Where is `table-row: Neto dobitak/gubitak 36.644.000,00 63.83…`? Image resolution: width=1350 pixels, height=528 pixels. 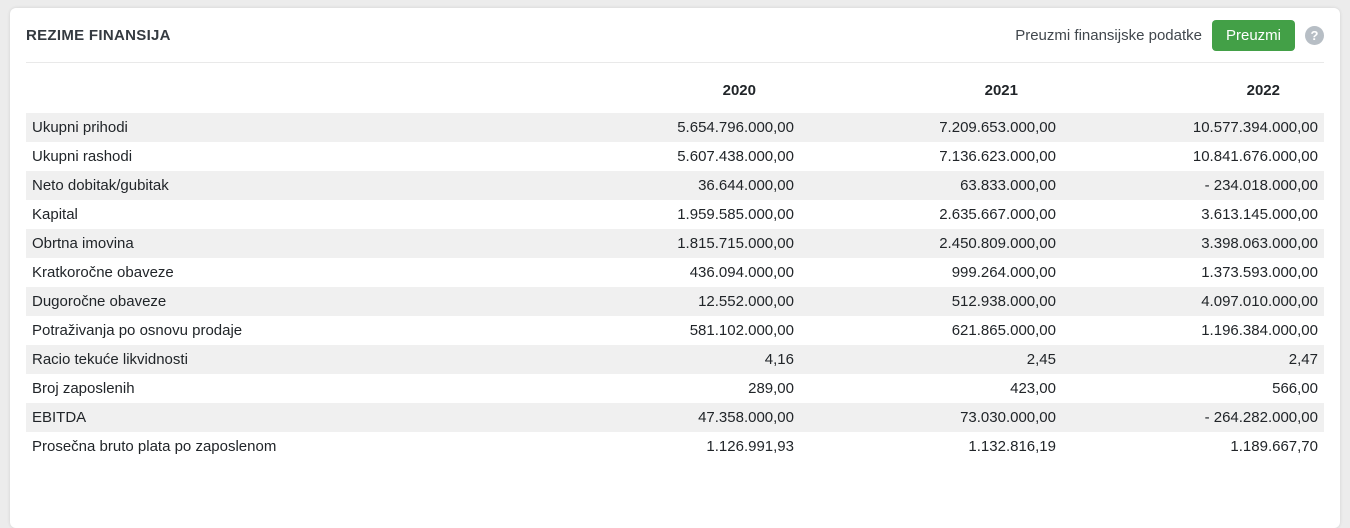 table-row: Neto dobitak/gubitak 36.644.000,00 63.83… is located at coordinates (675, 185).